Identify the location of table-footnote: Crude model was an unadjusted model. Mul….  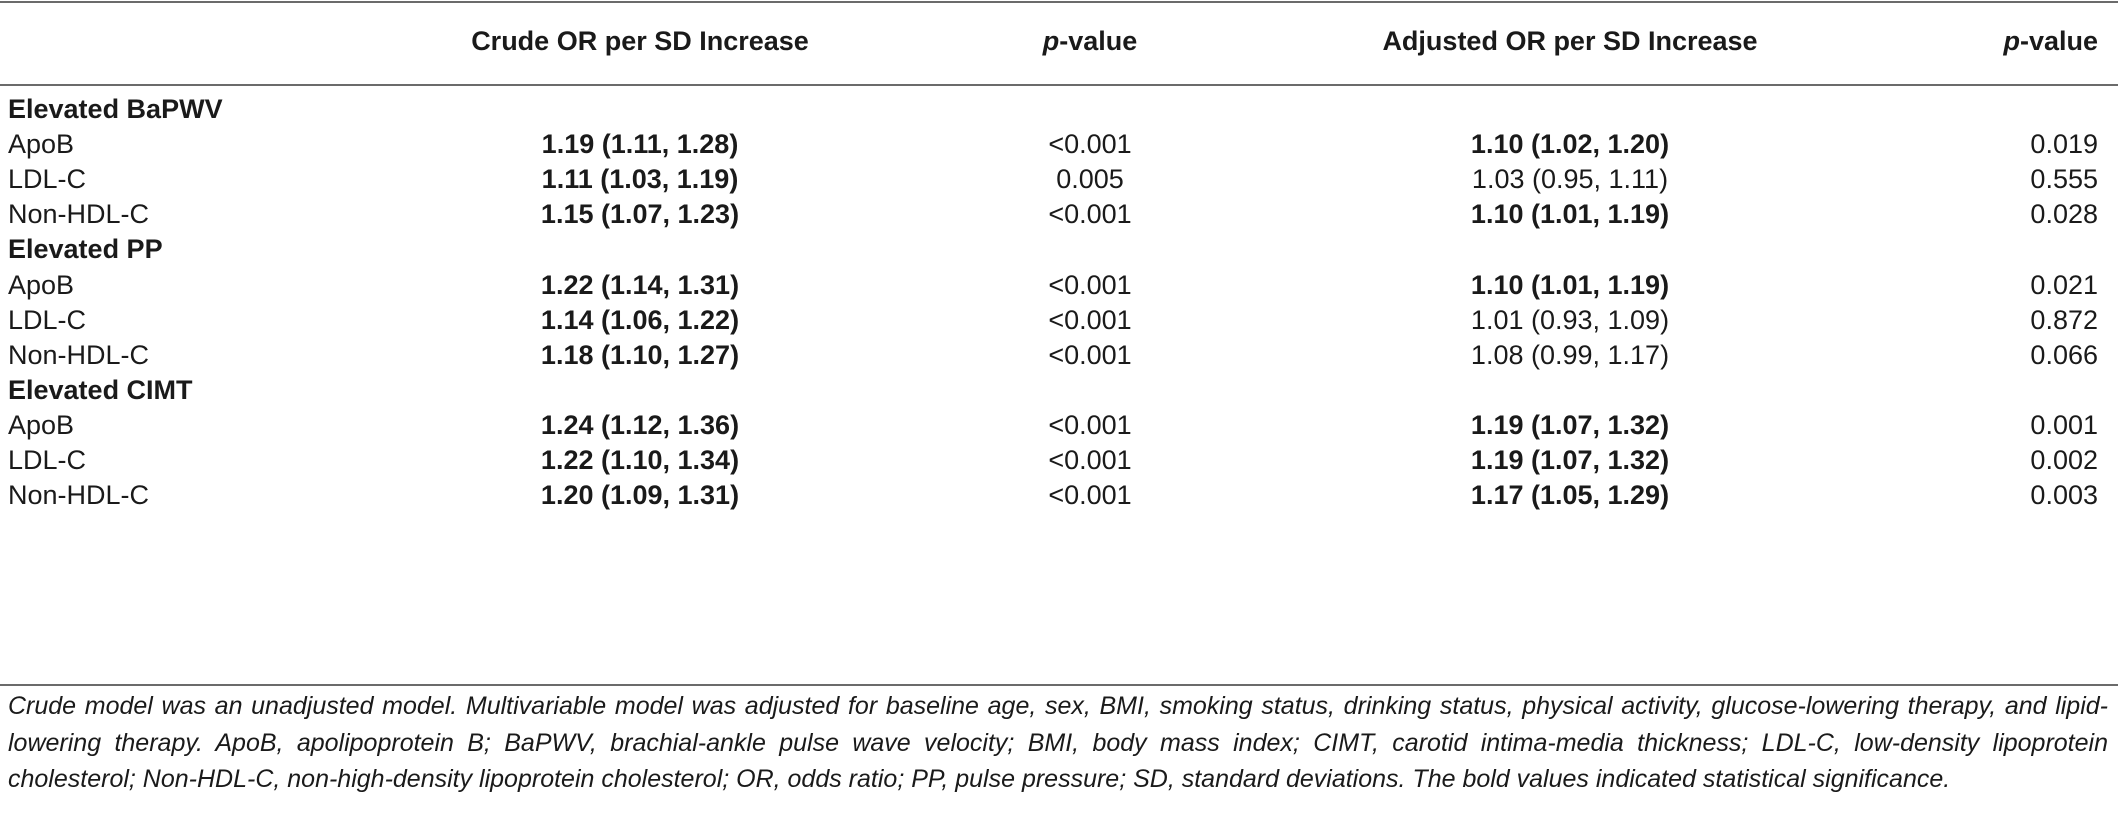
(1058, 742).